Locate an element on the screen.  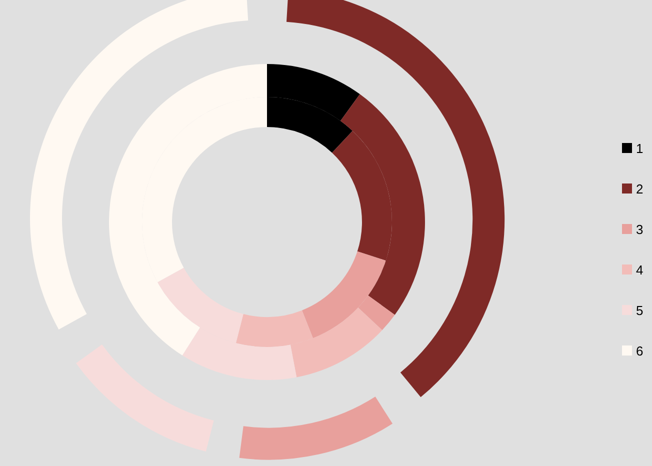
legend-label: 1 is located at coordinates (640, 148).